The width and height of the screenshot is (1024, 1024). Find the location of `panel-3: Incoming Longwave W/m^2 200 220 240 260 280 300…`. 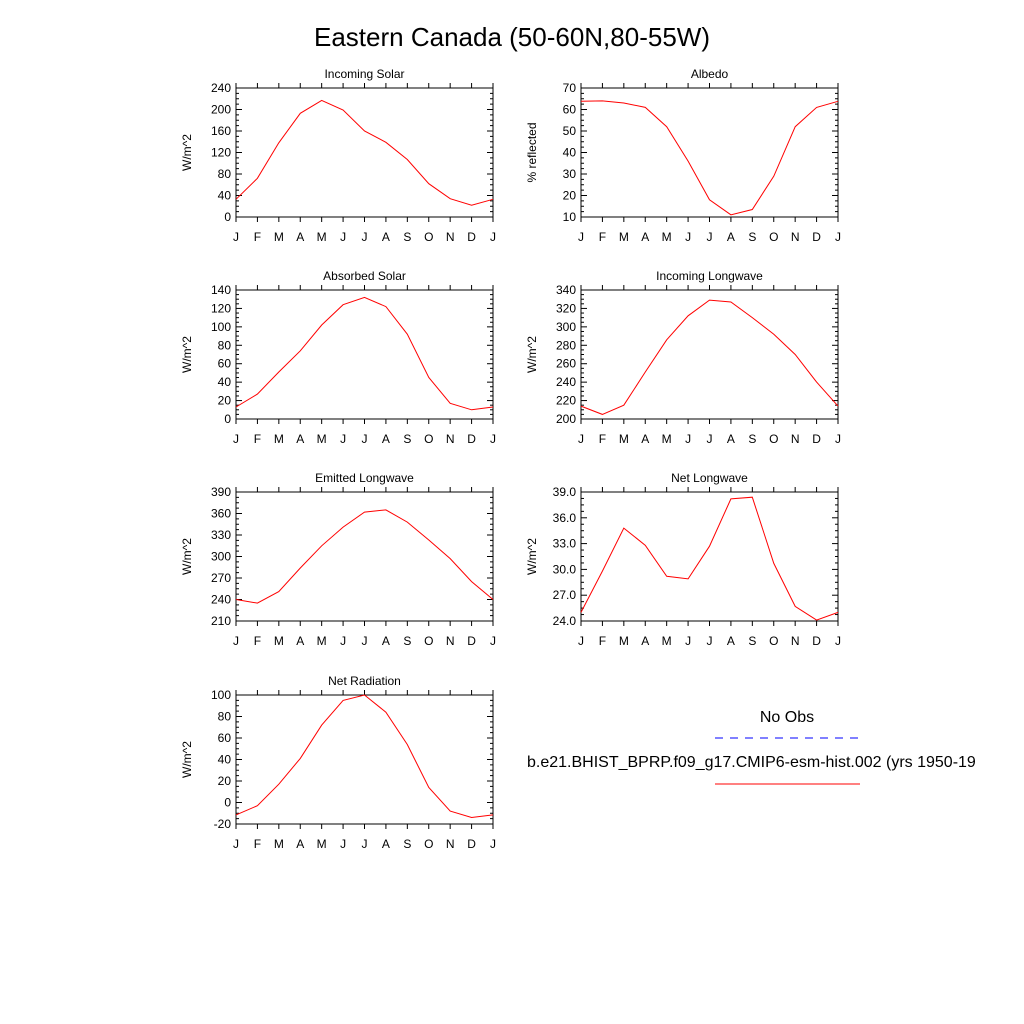

panel-3: Incoming Longwave W/m^2 200 220 240 260 280 300… is located at coordinates (683, 357).